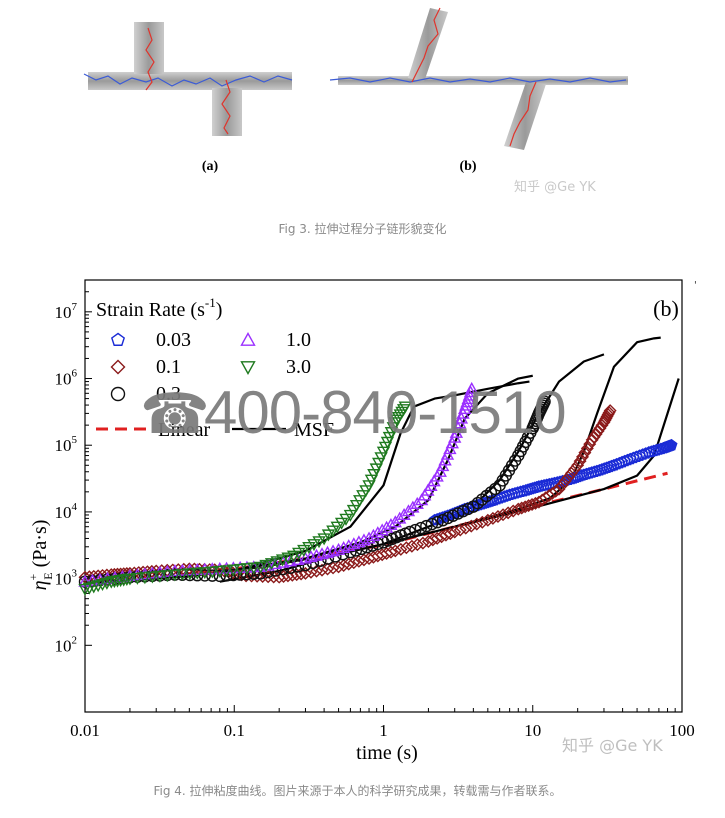 This screenshot has width=725, height=818. I want to click on legend-title: Strain Rate (s-1), so click(159, 308).